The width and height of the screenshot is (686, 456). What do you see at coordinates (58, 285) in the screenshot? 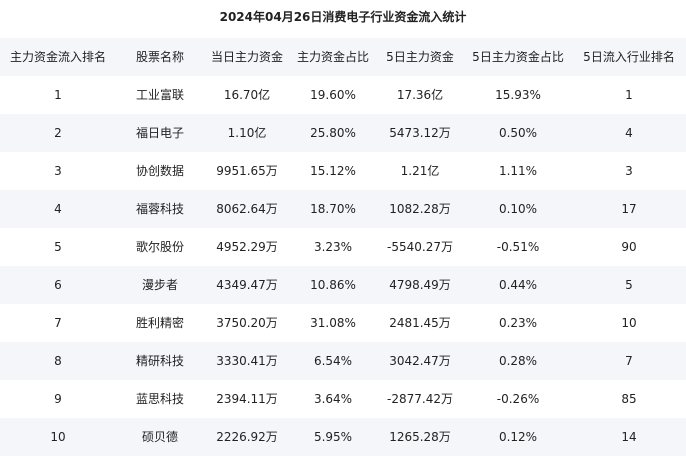
I see `cell: 6` at bounding box center [58, 285].